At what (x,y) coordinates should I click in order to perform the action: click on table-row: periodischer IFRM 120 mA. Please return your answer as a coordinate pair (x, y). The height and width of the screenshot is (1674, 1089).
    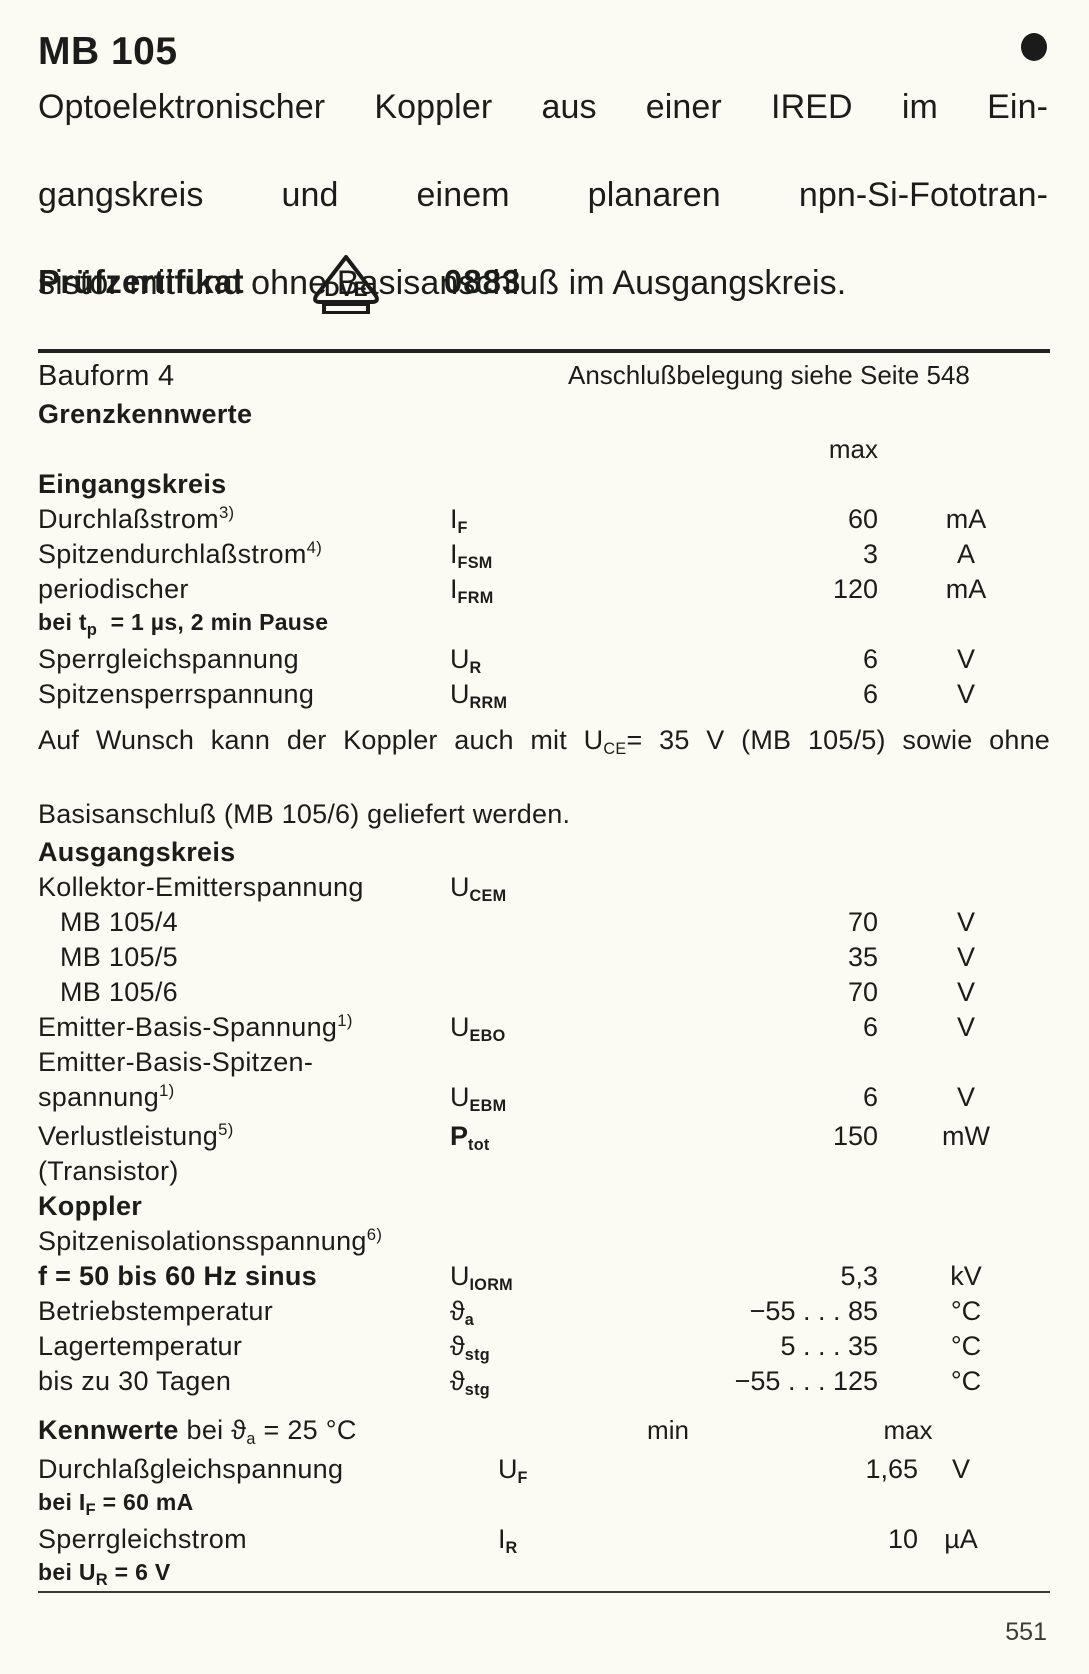
    Looking at the image, I should click on (544, 591).